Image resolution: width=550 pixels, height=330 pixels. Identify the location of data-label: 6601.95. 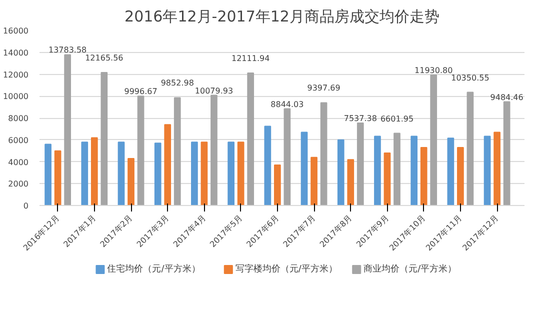
(397, 119).